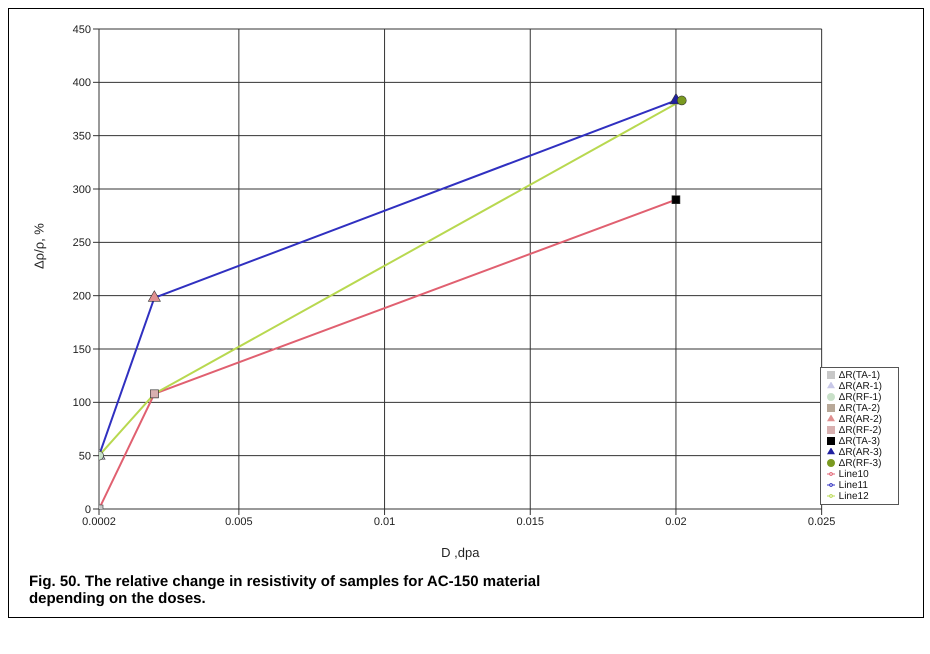 The height and width of the screenshot is (654, 930). Describe the element at coordinates (853, 496) in the screenshot. I see `legend-label: Line12` at that location.